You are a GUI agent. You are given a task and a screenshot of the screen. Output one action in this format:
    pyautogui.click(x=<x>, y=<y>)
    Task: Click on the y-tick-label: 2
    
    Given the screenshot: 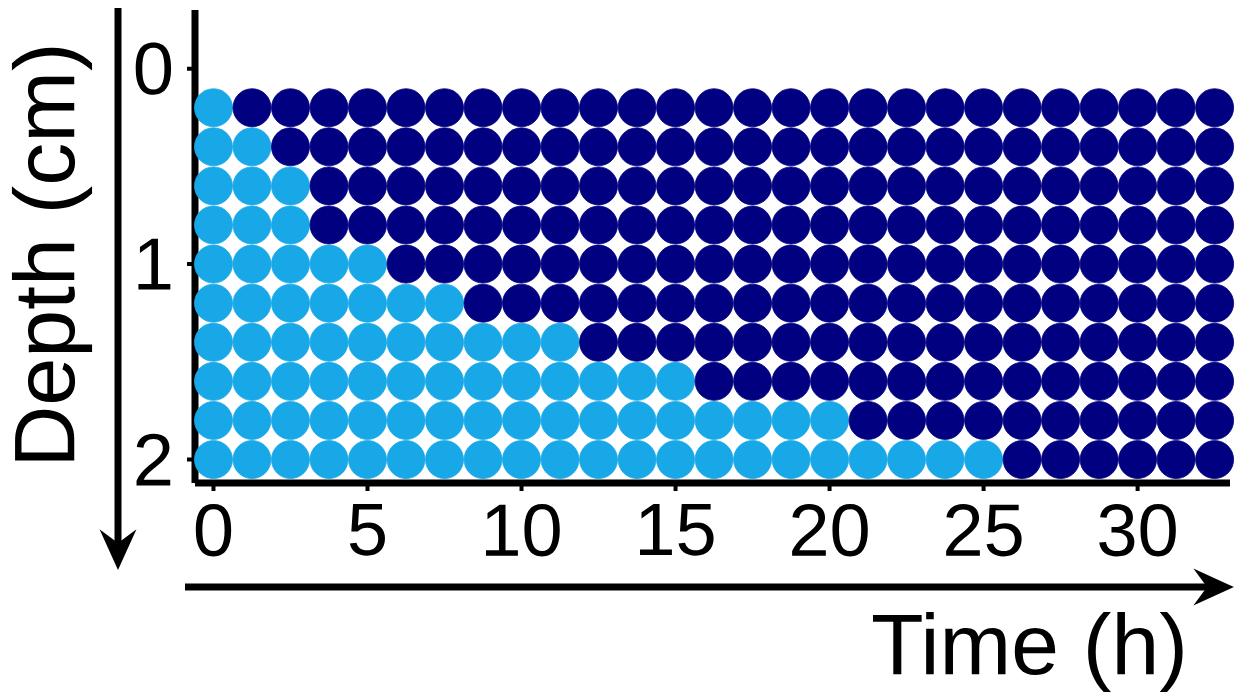 What is the action you would take?
    pyautogui.click(x=153, y=459)
    